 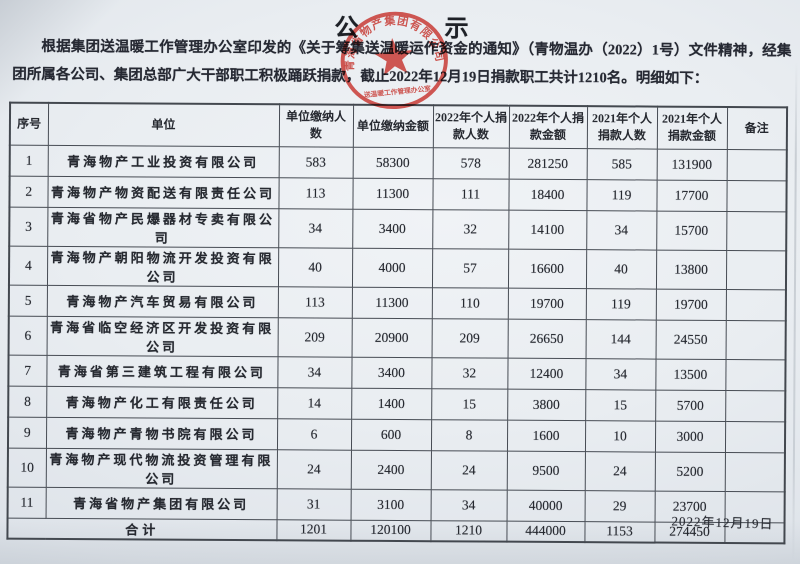 What do you see at coordinates (470, 194) in the screenshot?
I see `value-cell: 111` at bounding box center [470, 194].